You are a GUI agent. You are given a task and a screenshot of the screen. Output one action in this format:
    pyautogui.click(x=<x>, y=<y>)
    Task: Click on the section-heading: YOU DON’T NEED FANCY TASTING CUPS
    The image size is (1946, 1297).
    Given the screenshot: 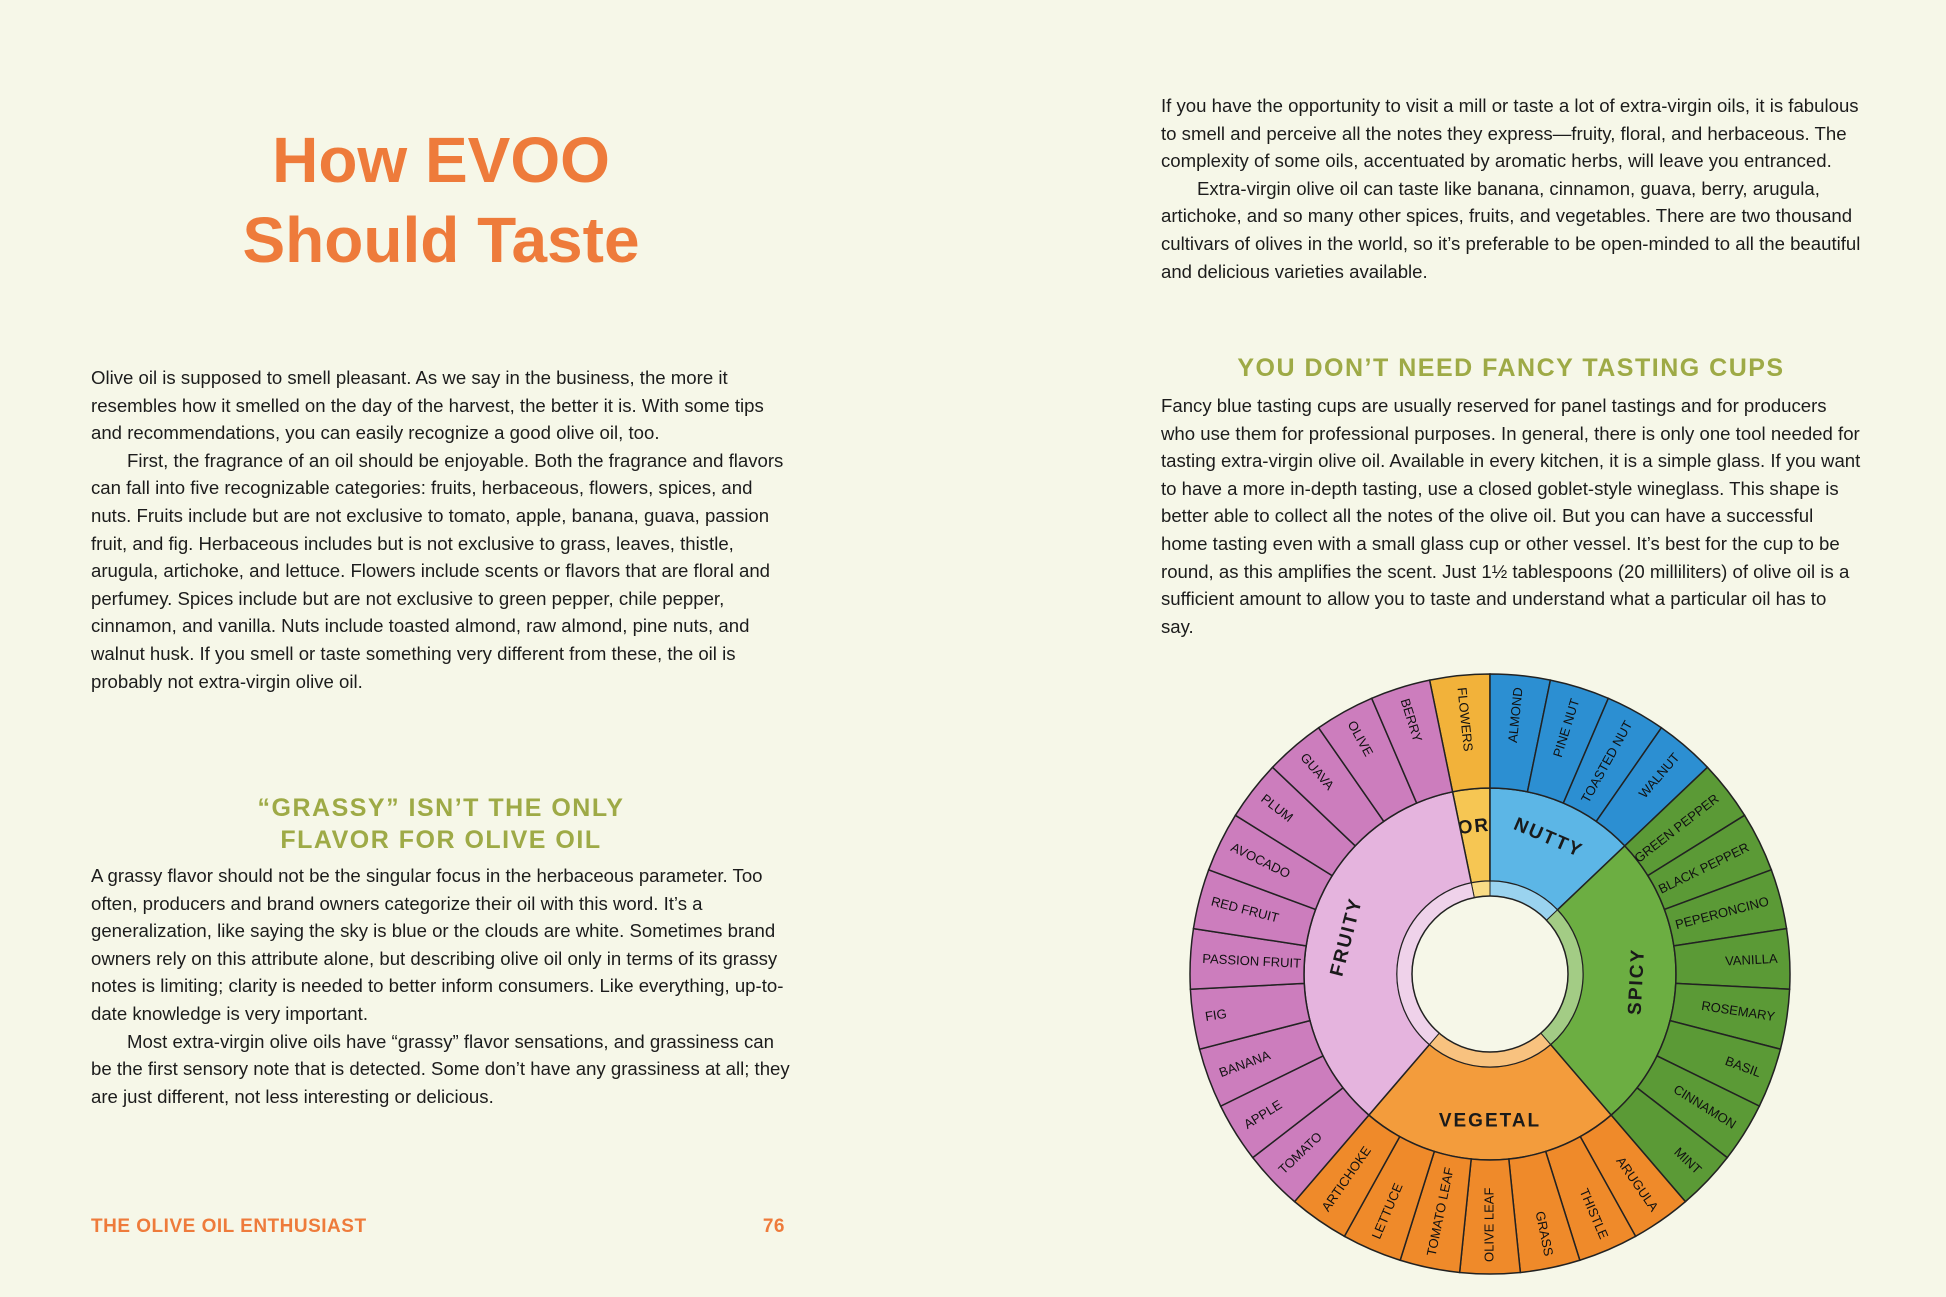 What is the action you would take?
    pyautogui.click(x=1511, y=368)
    